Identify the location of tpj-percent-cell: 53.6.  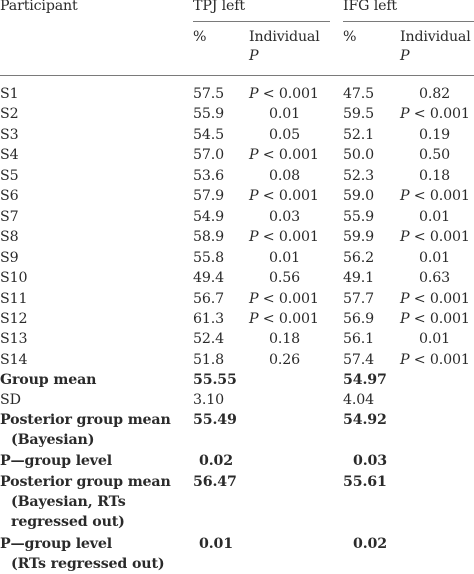
(208, 175).